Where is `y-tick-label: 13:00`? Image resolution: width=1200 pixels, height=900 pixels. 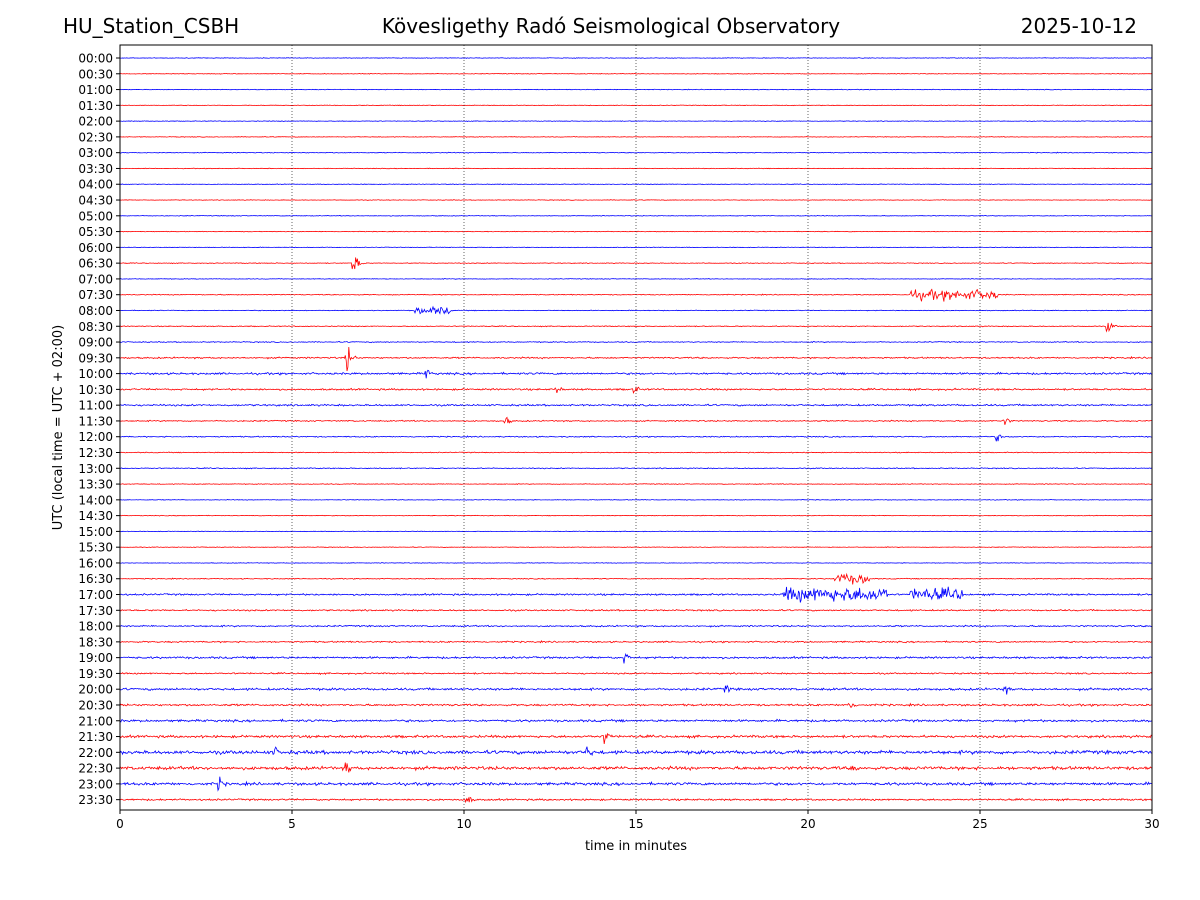 y-tick-label: 13:00 is located at coordinates (95, 469).